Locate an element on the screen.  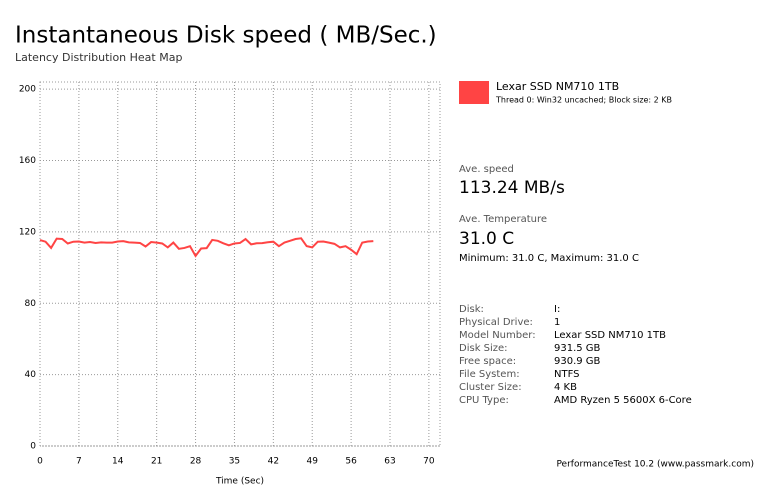
info-value: I: is located at coordinates (557, 309).